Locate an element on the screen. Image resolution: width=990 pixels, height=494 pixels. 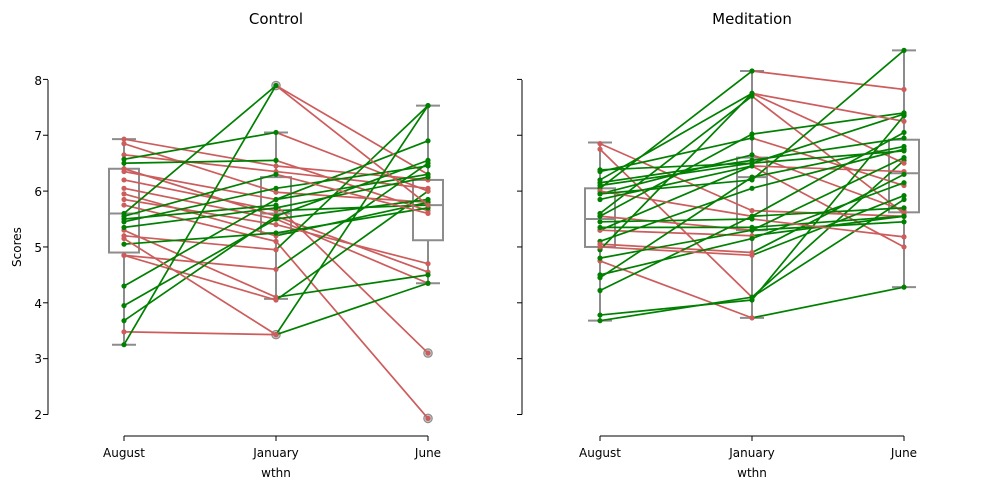
x-tick-label-august-meditation: August is located at coordinates (600, 453).